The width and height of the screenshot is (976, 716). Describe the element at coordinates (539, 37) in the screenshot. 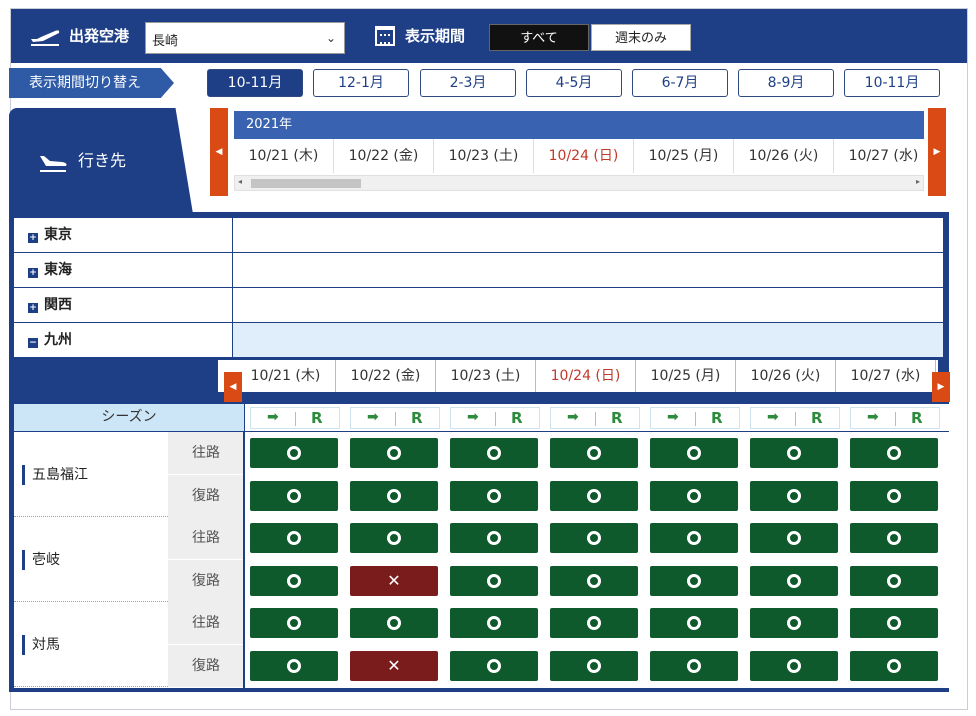

I see `segment-all: すべて` at that location.